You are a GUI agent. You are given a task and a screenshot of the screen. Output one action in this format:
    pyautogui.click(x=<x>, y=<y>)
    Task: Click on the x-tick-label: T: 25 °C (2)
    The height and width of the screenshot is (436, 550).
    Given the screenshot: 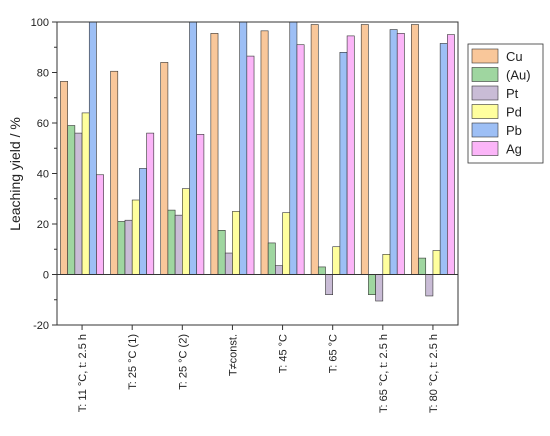 What is the action you would take?
    pyautogui.click(x=183, y=362)
    